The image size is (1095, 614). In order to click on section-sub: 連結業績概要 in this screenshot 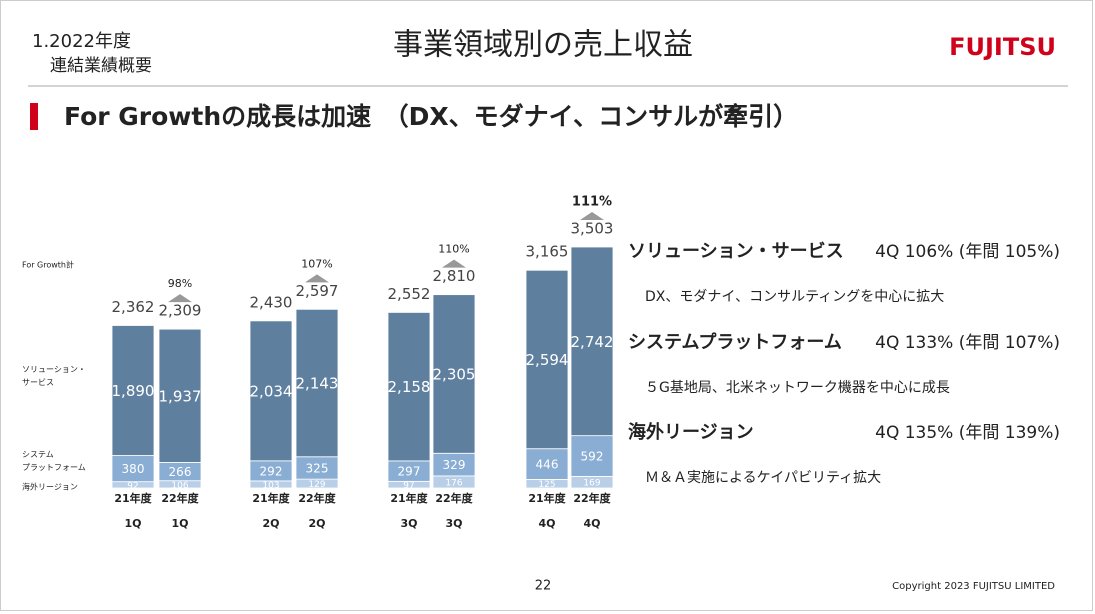, I will do `click(101, 66)`.